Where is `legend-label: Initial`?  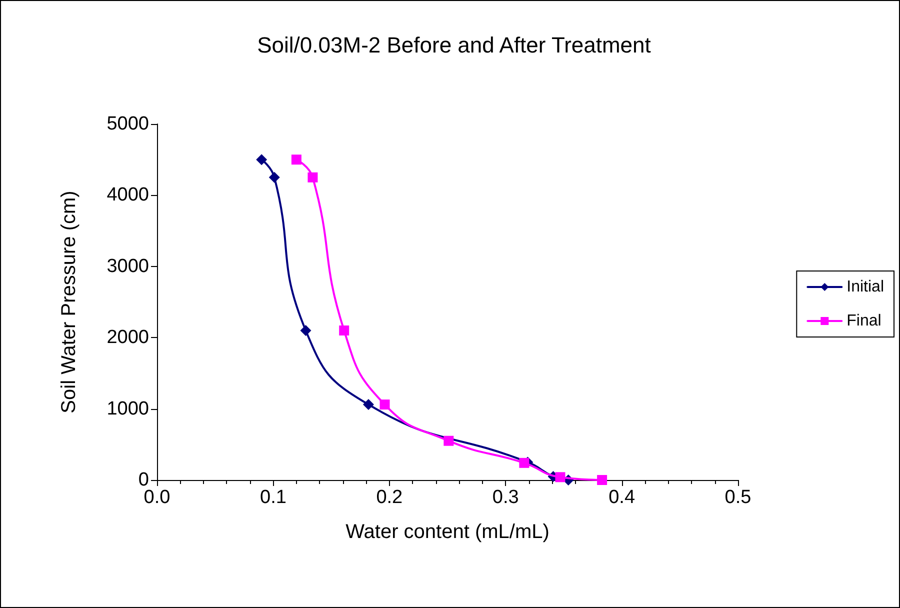
legend-label: Initial is located at coordinates (865, 287).